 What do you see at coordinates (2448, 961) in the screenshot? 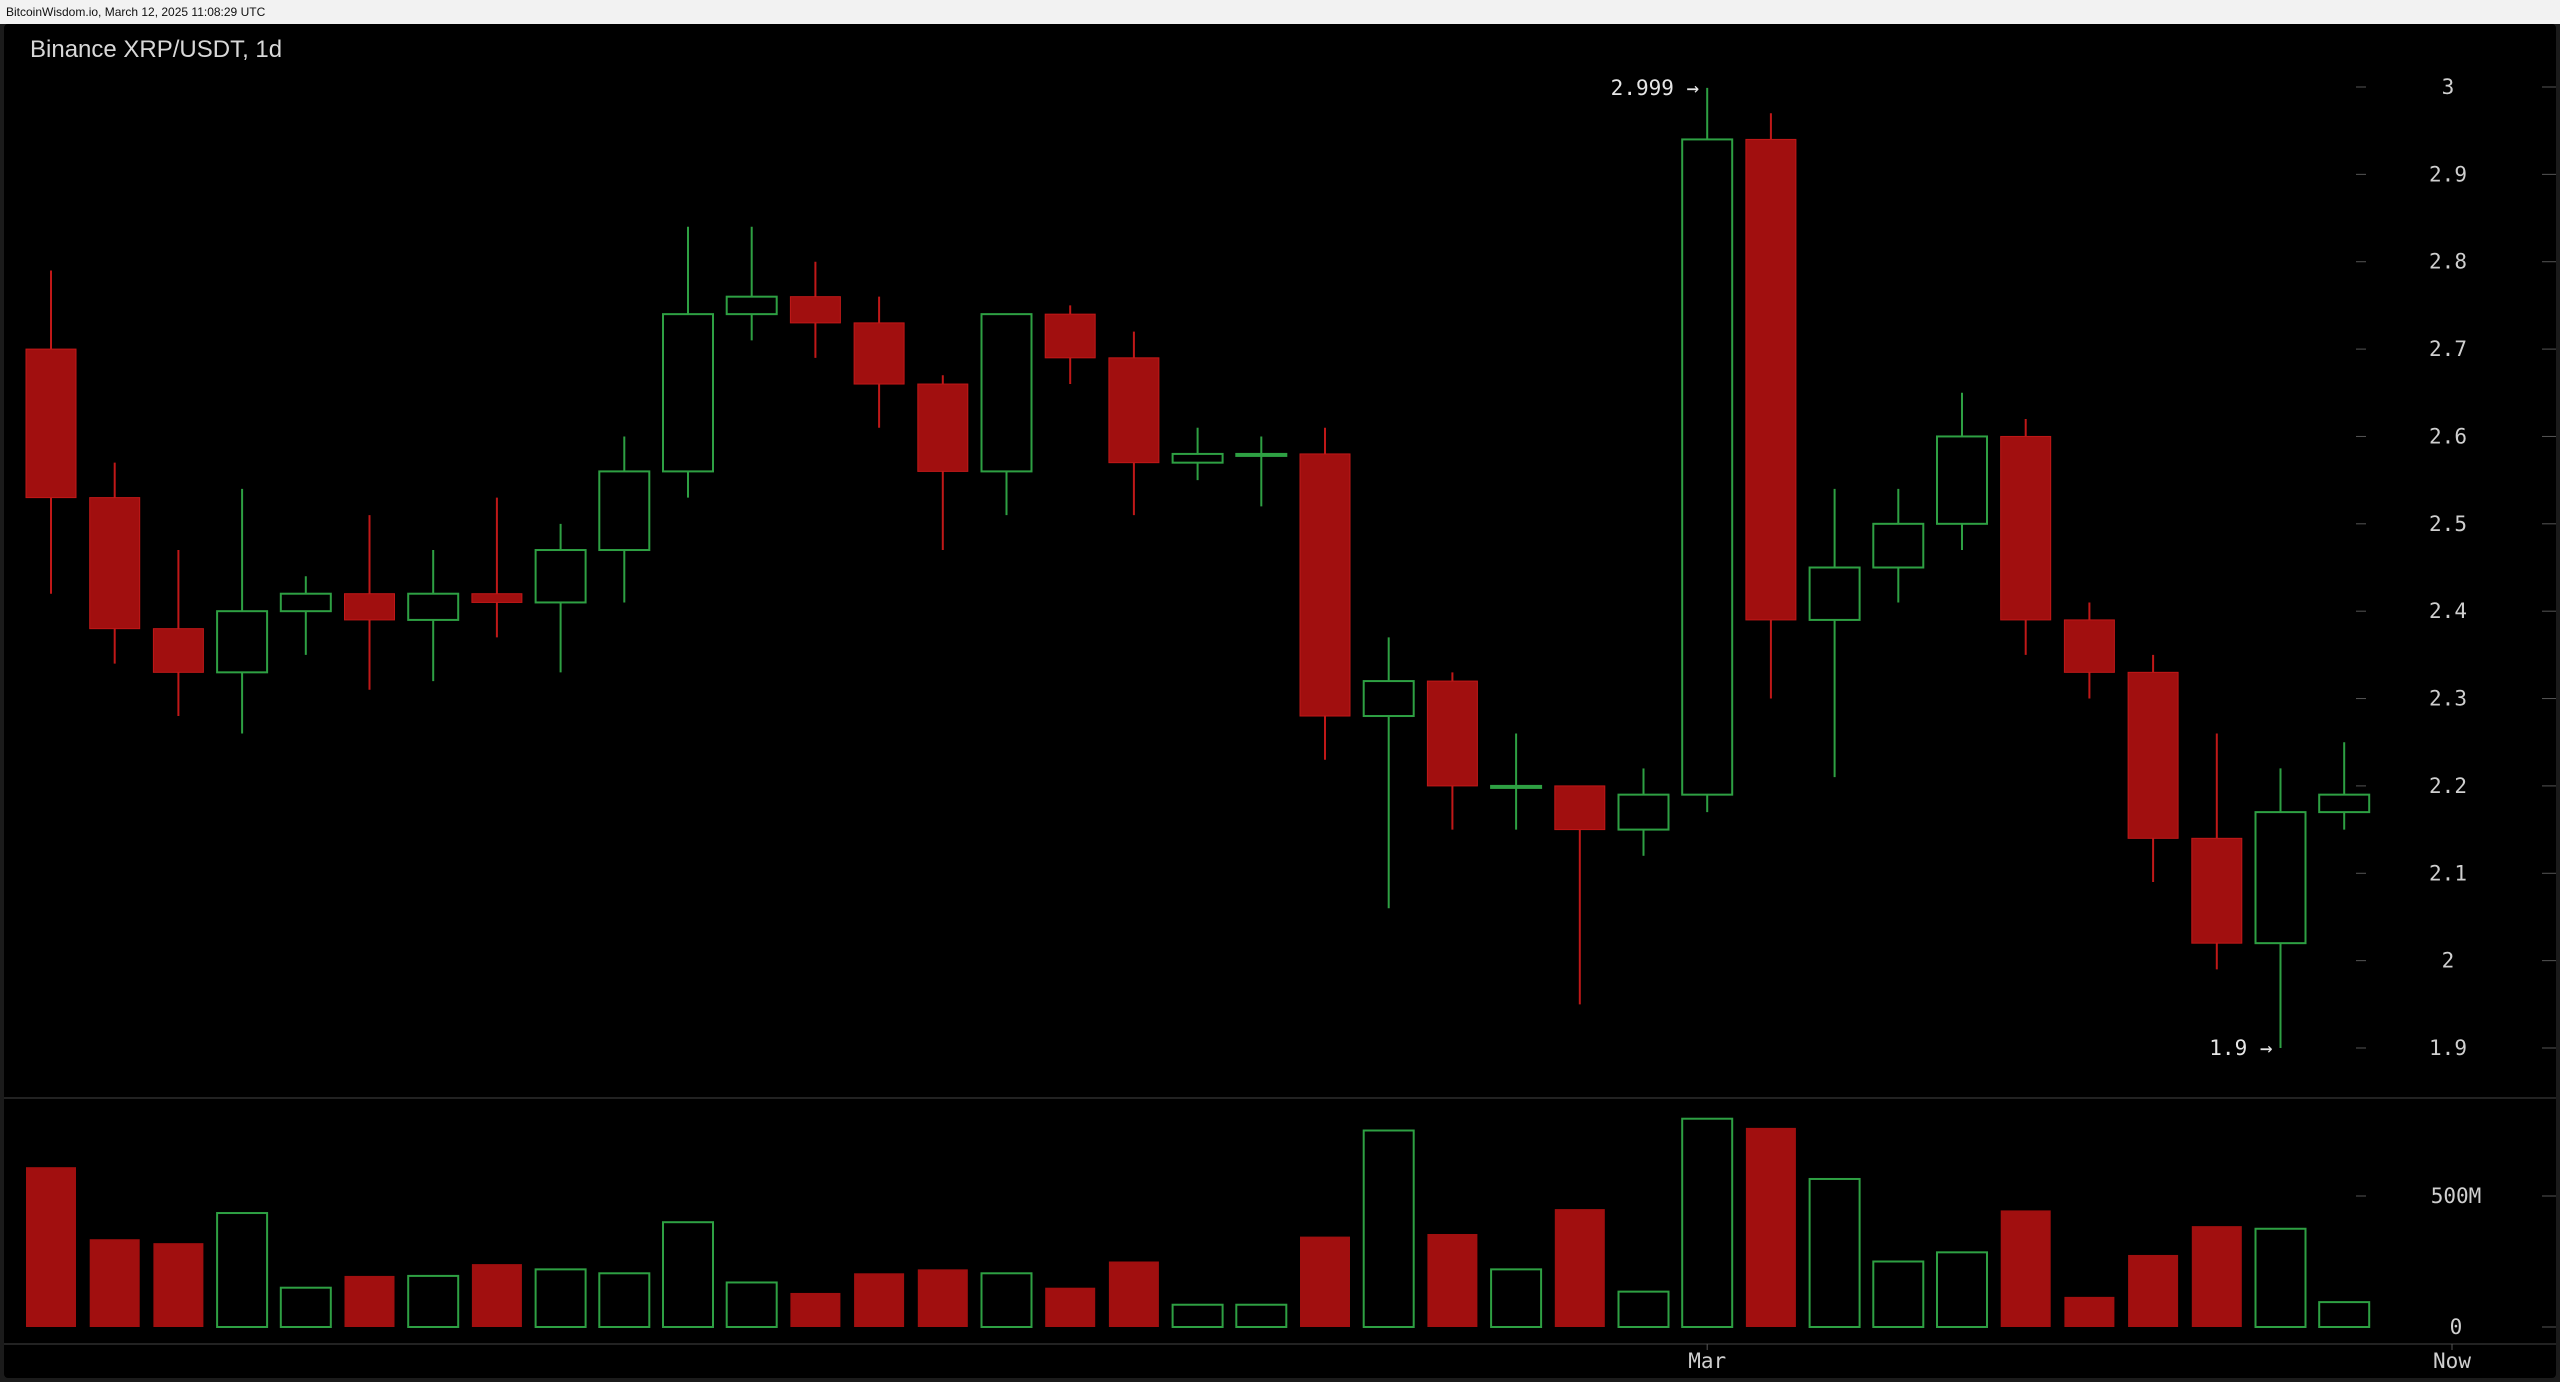
I see `price-tick-label: 2` at bounding box center [2448, 961].